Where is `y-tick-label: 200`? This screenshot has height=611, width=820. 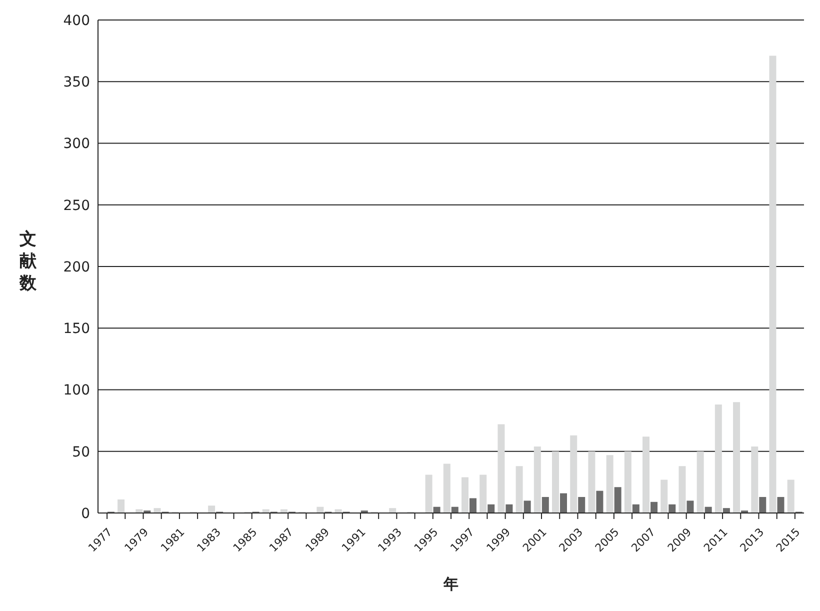
y-tick-label: 200 is located at coordinates (76, 267).